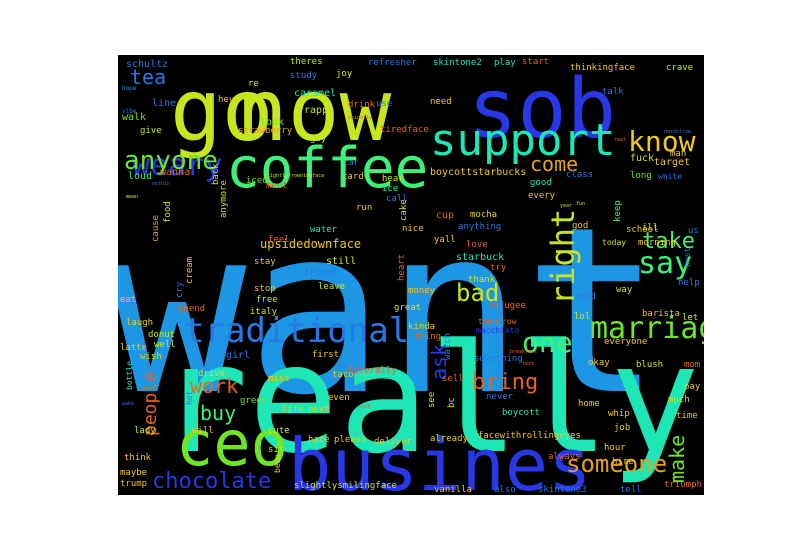 The image size is (800, 550). Describe the element at coordinates (147, 64) in the screenshot. I see `word-schultz: schultz` at that location.